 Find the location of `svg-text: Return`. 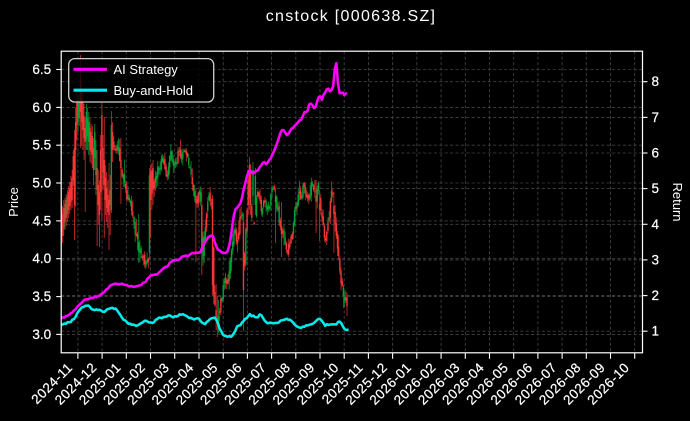

svg-text: Return is located at coordinates (677, 201).